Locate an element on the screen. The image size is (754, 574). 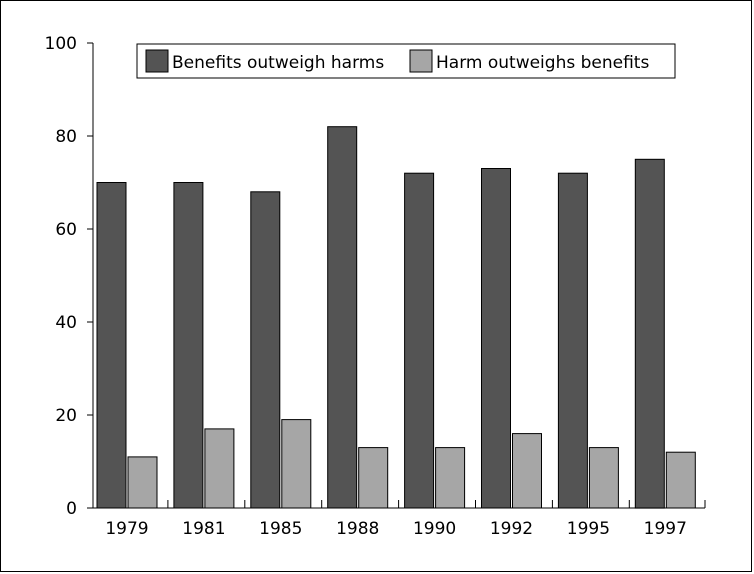
y-tick-label-80: 80 is located at coordinates (66, 137).